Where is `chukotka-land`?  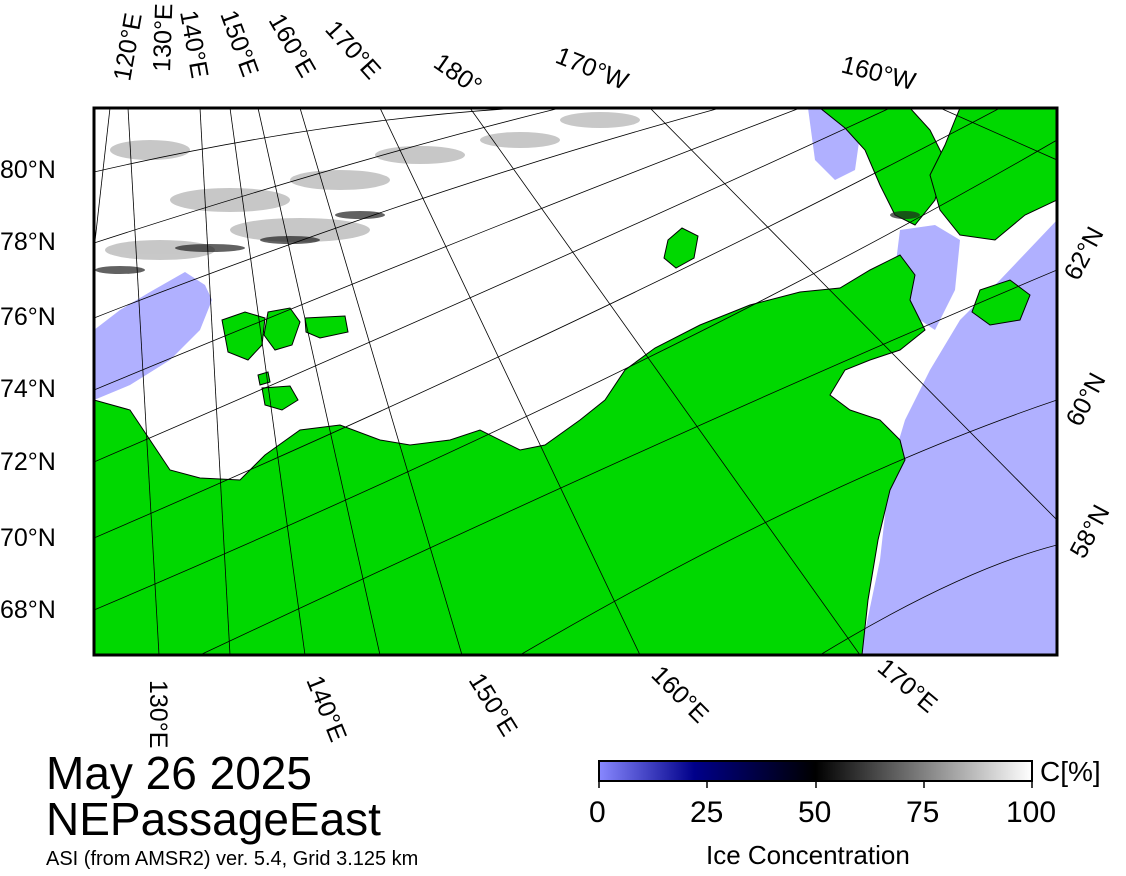
chukotka-land is located at coordinates (882, 167).